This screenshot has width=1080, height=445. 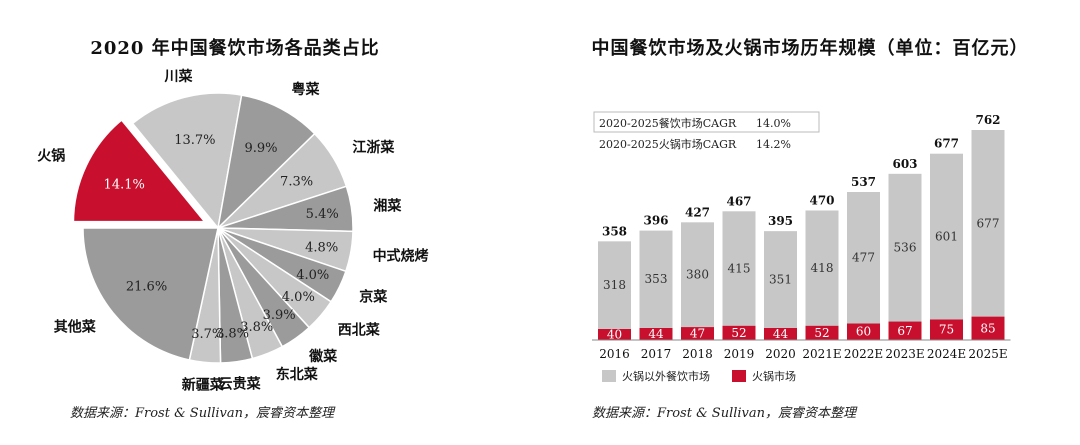 What do you see at coordinates (656, 354) in the screenshot?
I see `x-tick-1: 2017` at bounding box center [656, 354].